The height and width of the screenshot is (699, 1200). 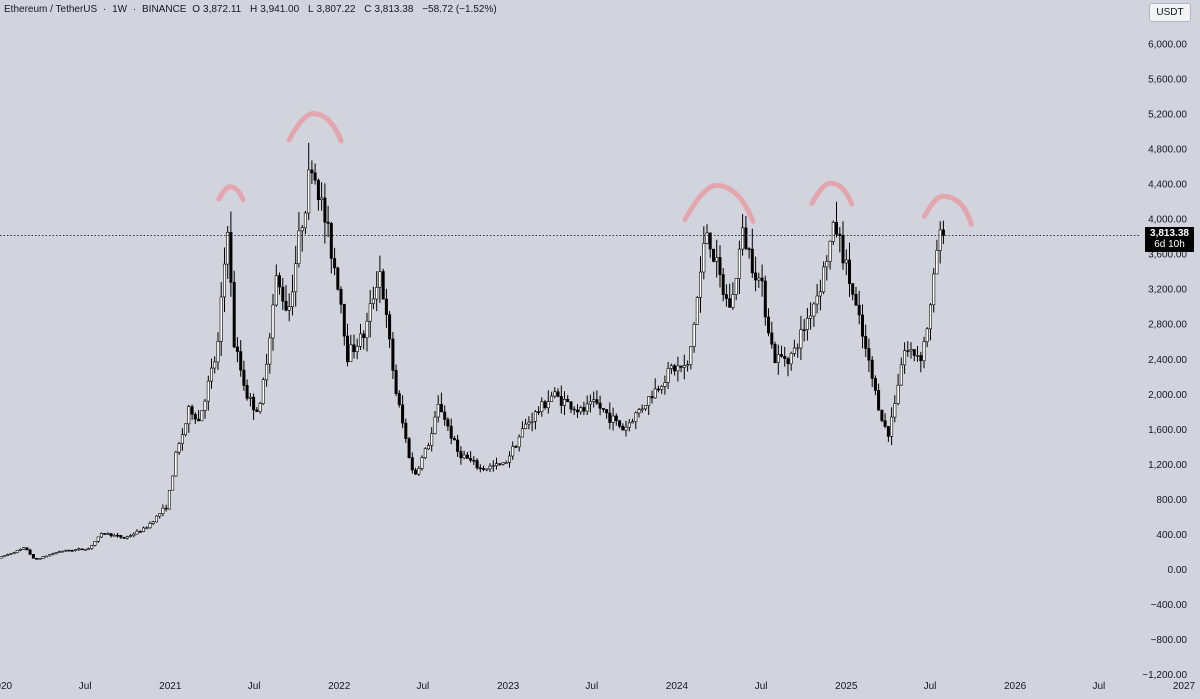 What do you see at coordinates (1171, 535) in the screenshot?
I see `y-tick-label: 400.00` at bounding box center [1171, 535].